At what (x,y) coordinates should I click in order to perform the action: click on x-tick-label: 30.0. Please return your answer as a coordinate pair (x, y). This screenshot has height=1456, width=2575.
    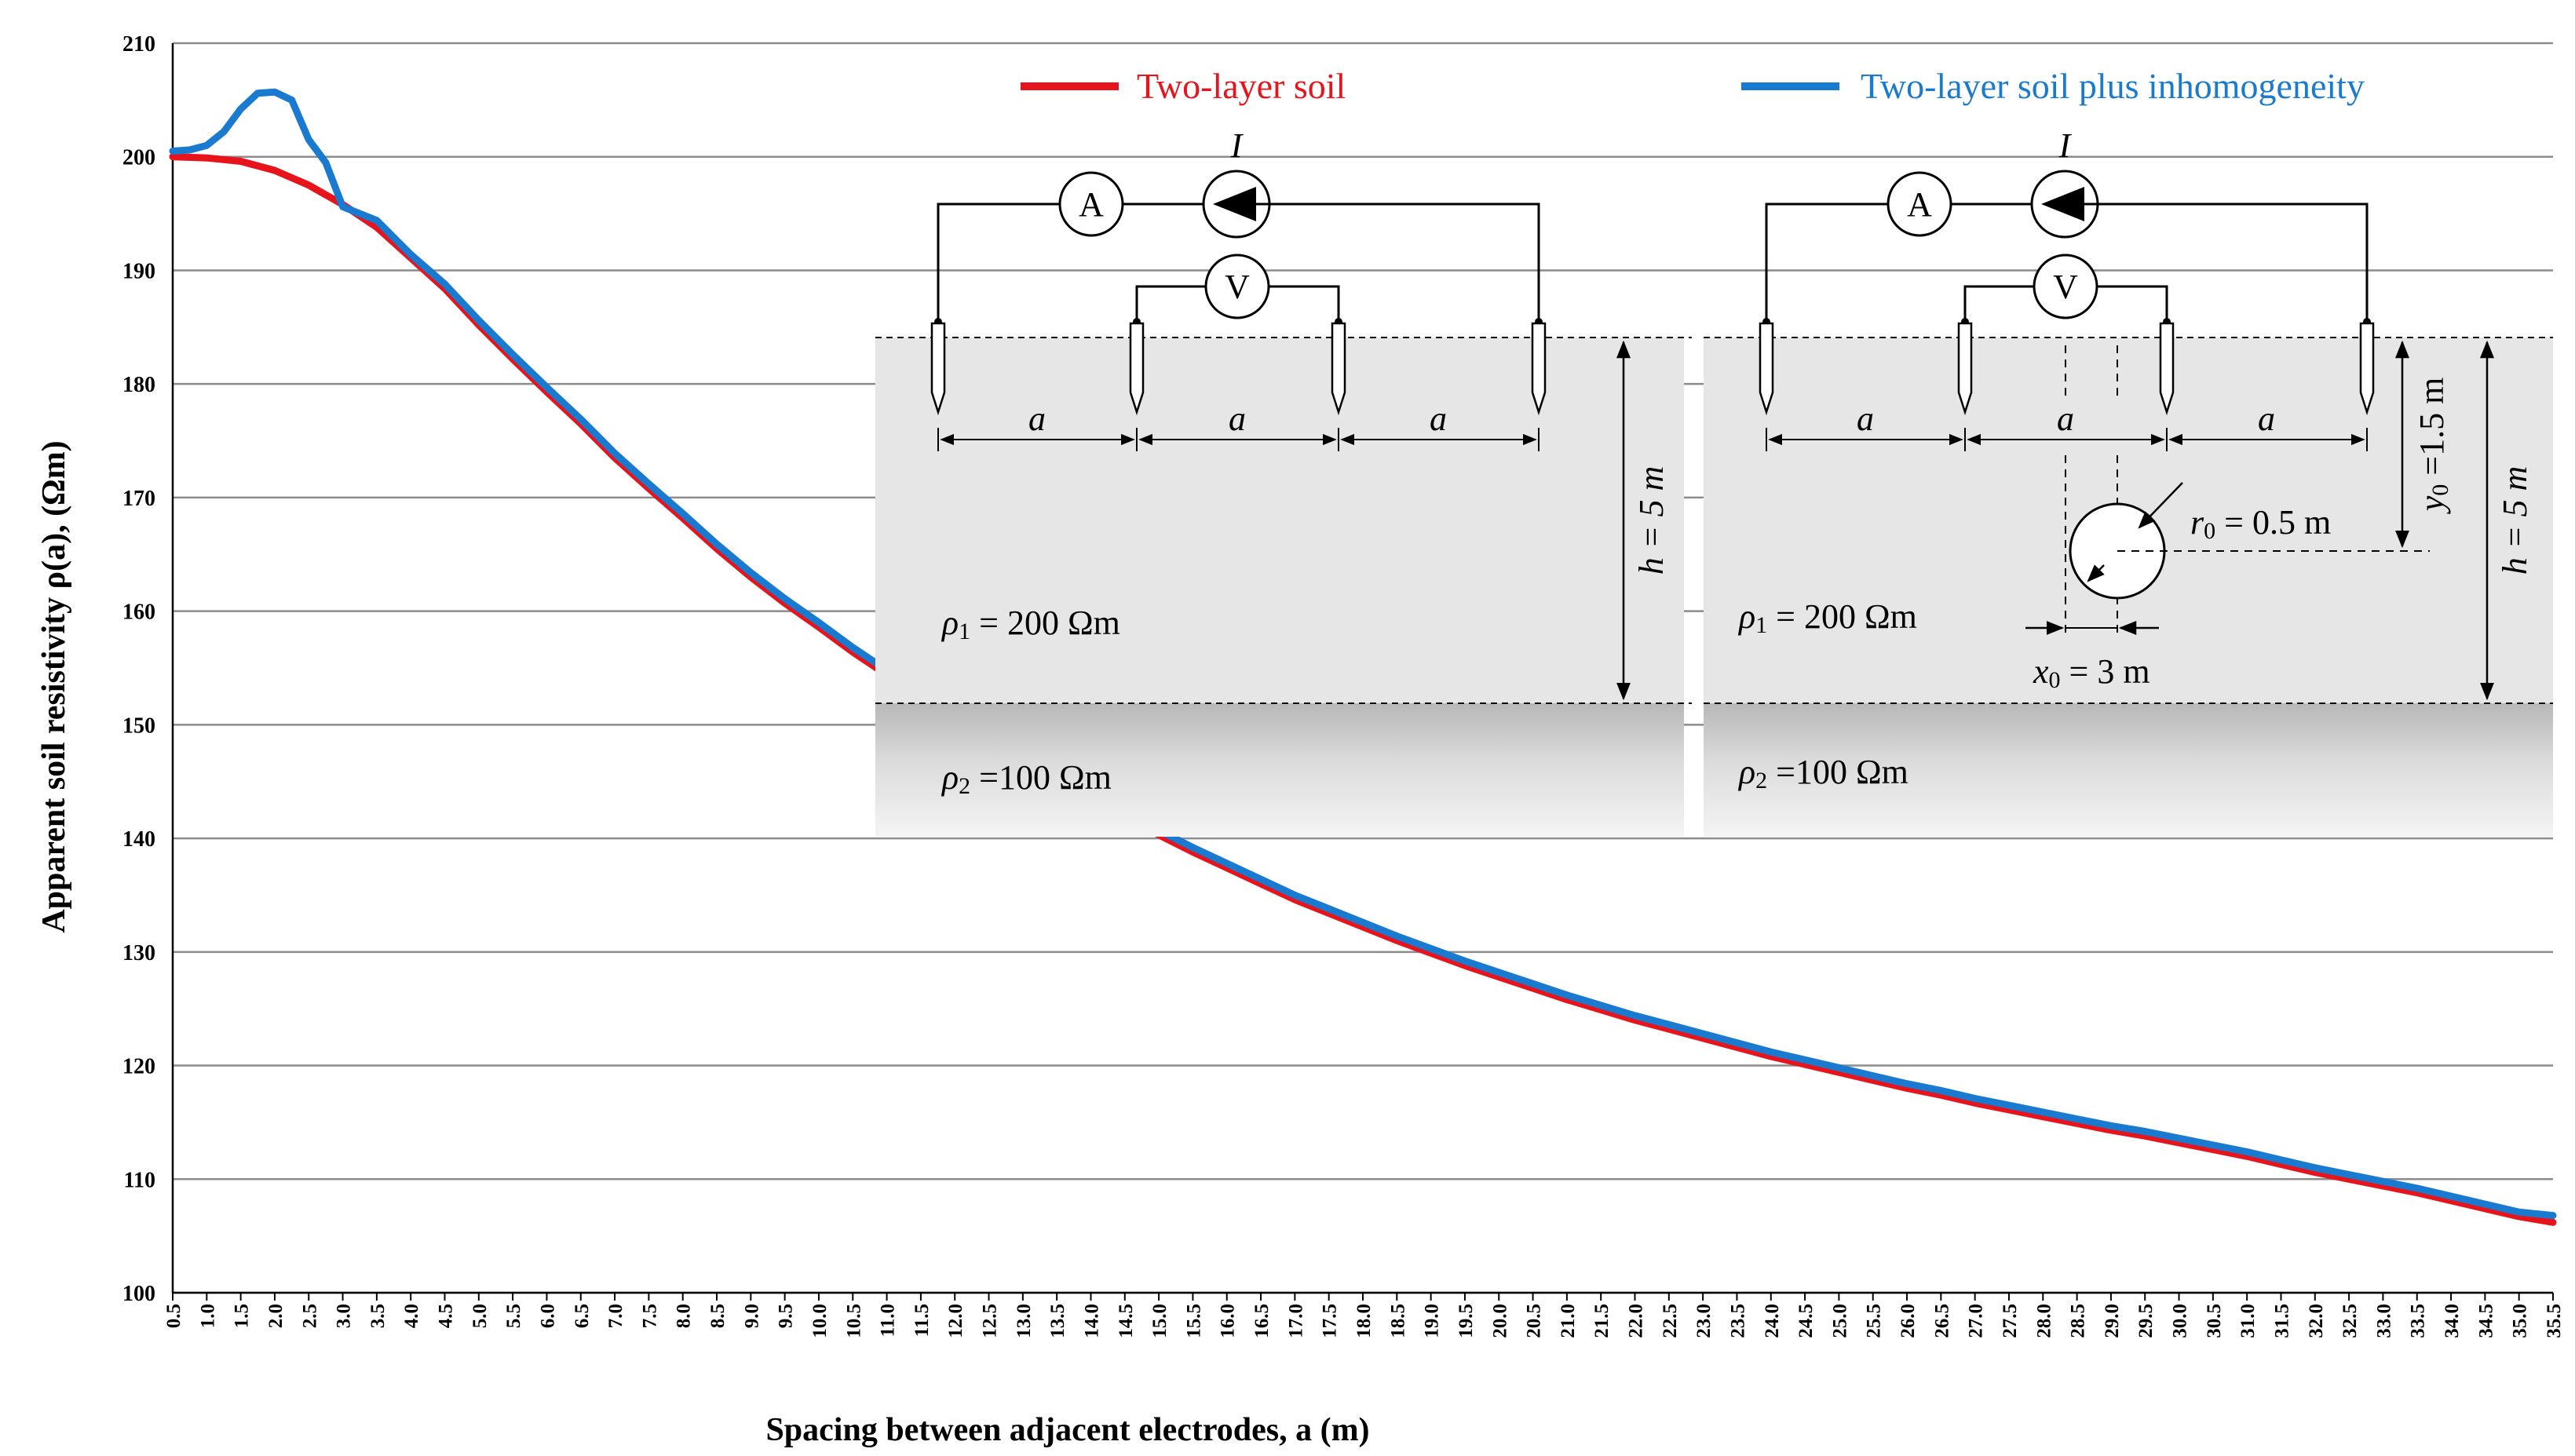
    Looking at the image, I should click on (2180, 1321).